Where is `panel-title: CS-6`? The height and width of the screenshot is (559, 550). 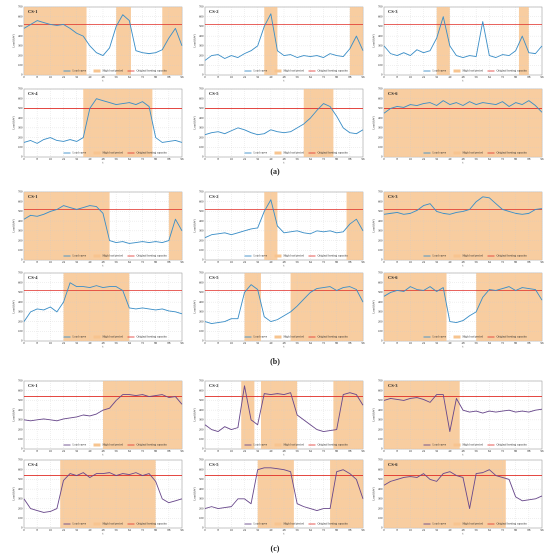 panel-title: CS-6 is located at coordinates (393, 93).